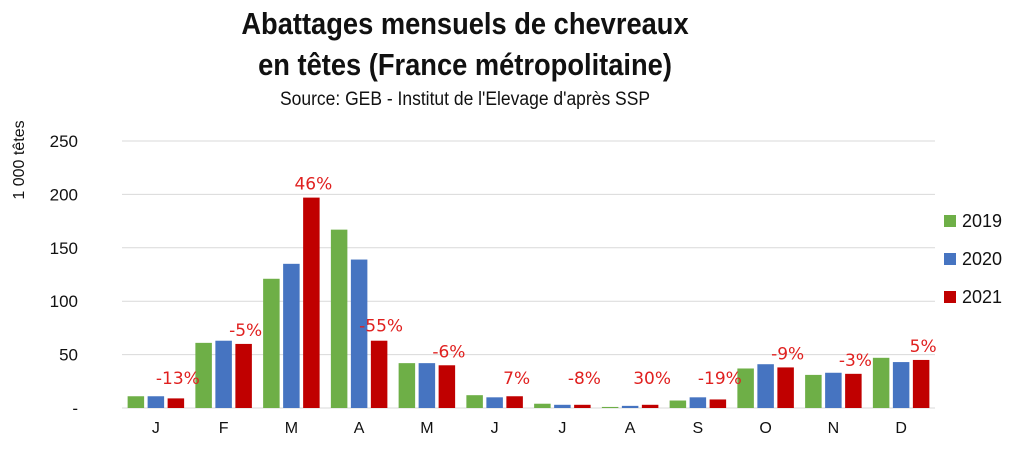  What do you see at coordinates (982, 259) in the screenshot?
I see `legend-label-2020: 2020` at bounding box center [982, 259].